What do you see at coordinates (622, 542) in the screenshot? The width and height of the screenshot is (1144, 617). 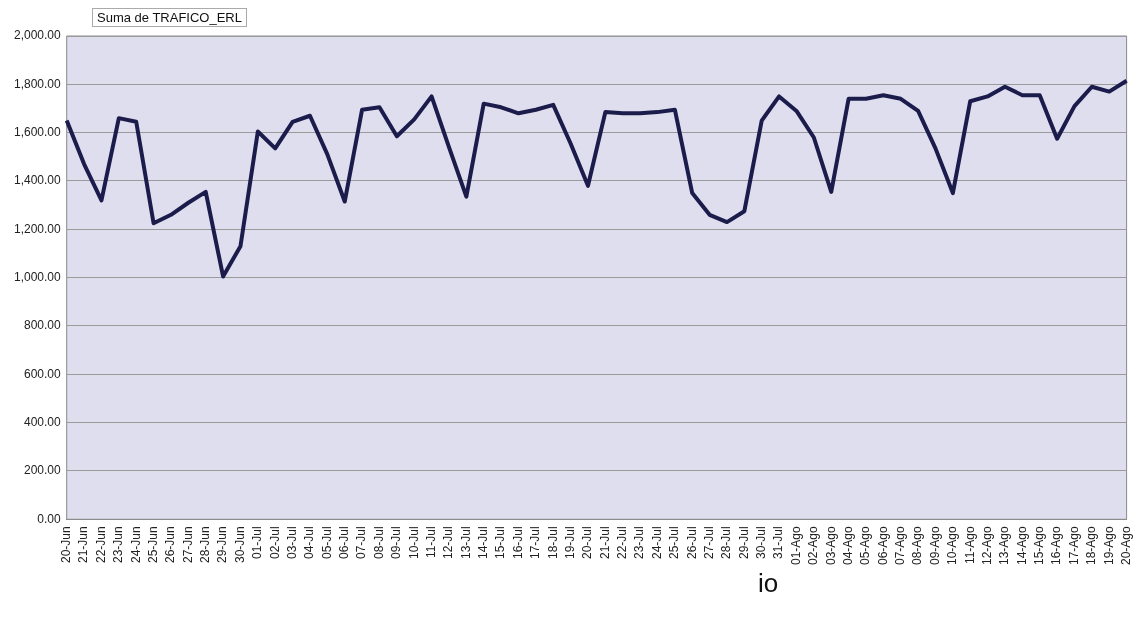 I see `x-tick-label: 22-Jul` at bounding box center [622, 542].